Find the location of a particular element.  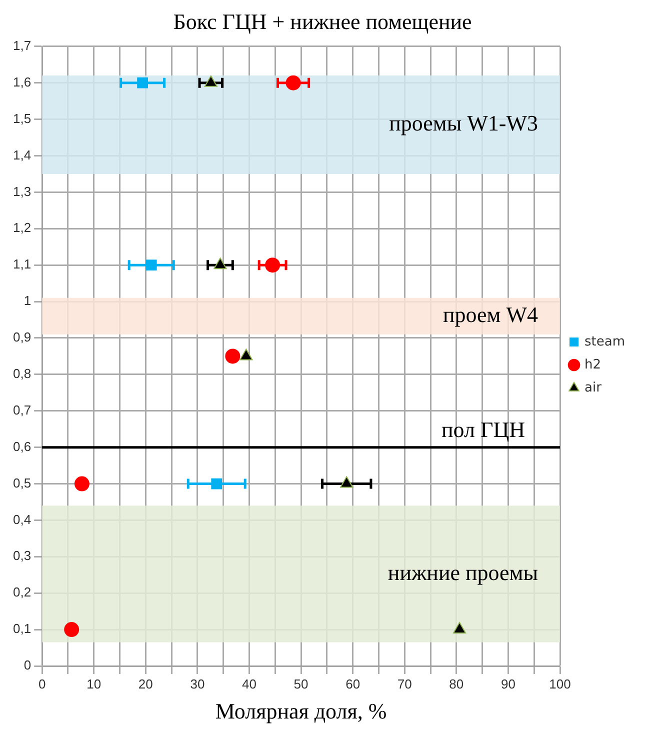

x-tick-label: 90 is located at coordinates (508, 684).